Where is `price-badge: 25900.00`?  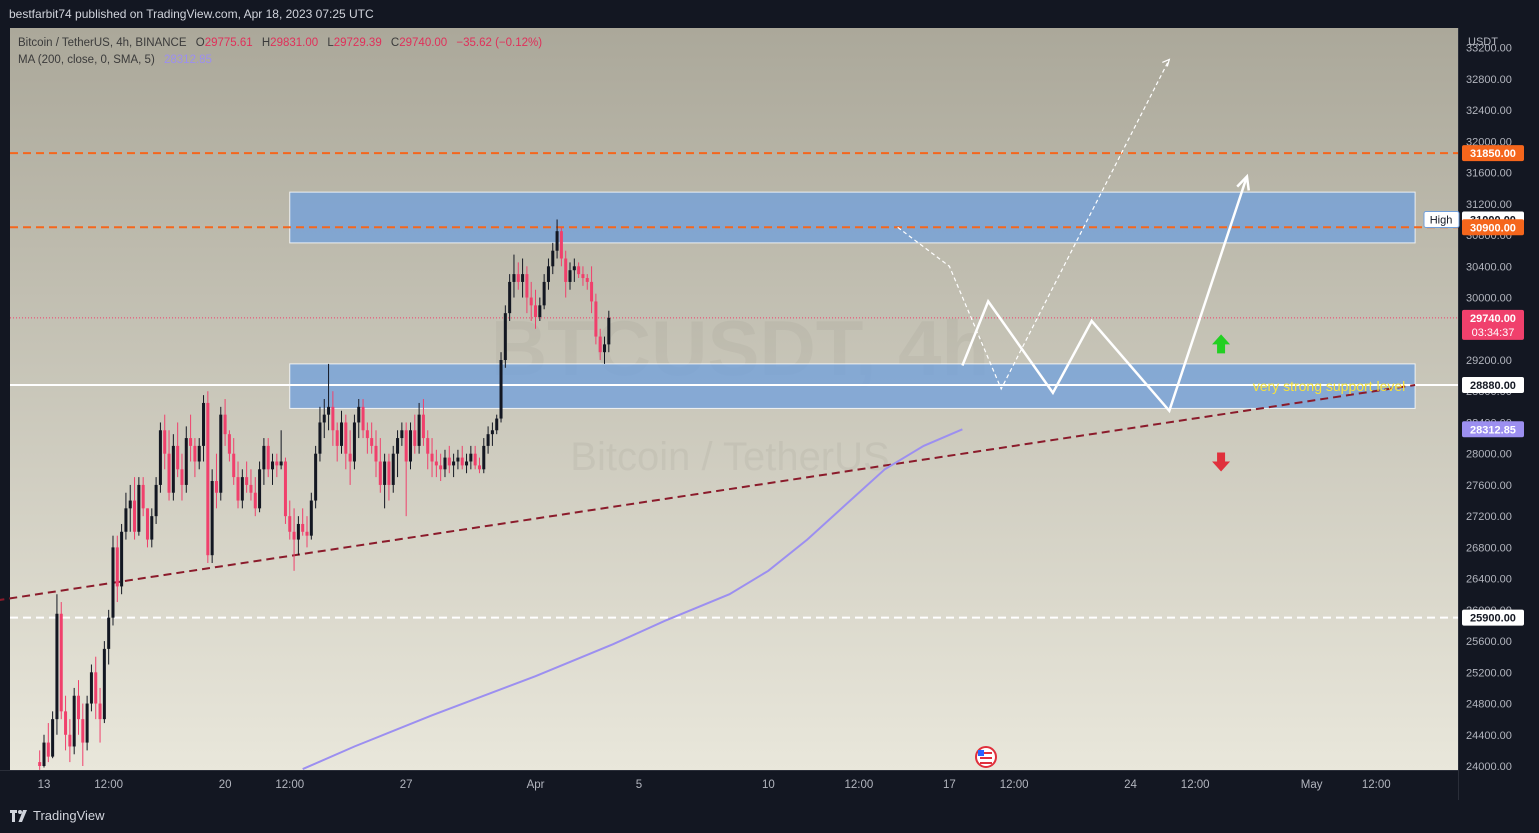 price-badge: 25900.00 is located at coordinates (1493, 617).